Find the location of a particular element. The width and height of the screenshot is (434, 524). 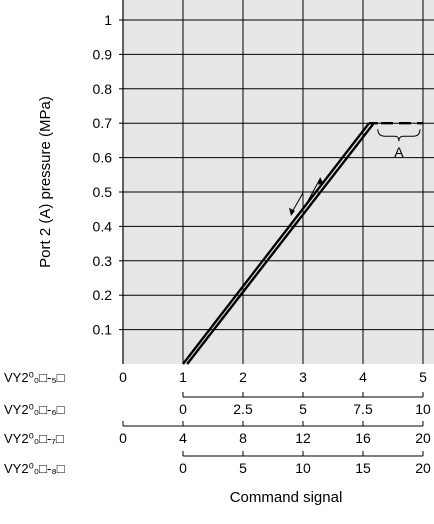

x-scale-name: VY2⁰₀□-₆□ is located at coordinates (34, 409).